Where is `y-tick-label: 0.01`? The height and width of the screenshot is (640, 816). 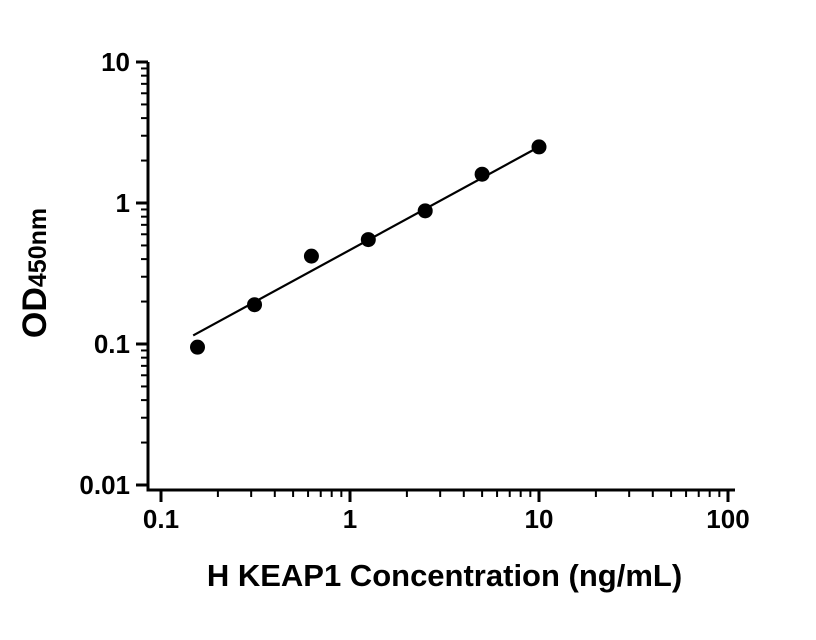 y-tick-label: 0.01 is located at coordinates (104, 485).